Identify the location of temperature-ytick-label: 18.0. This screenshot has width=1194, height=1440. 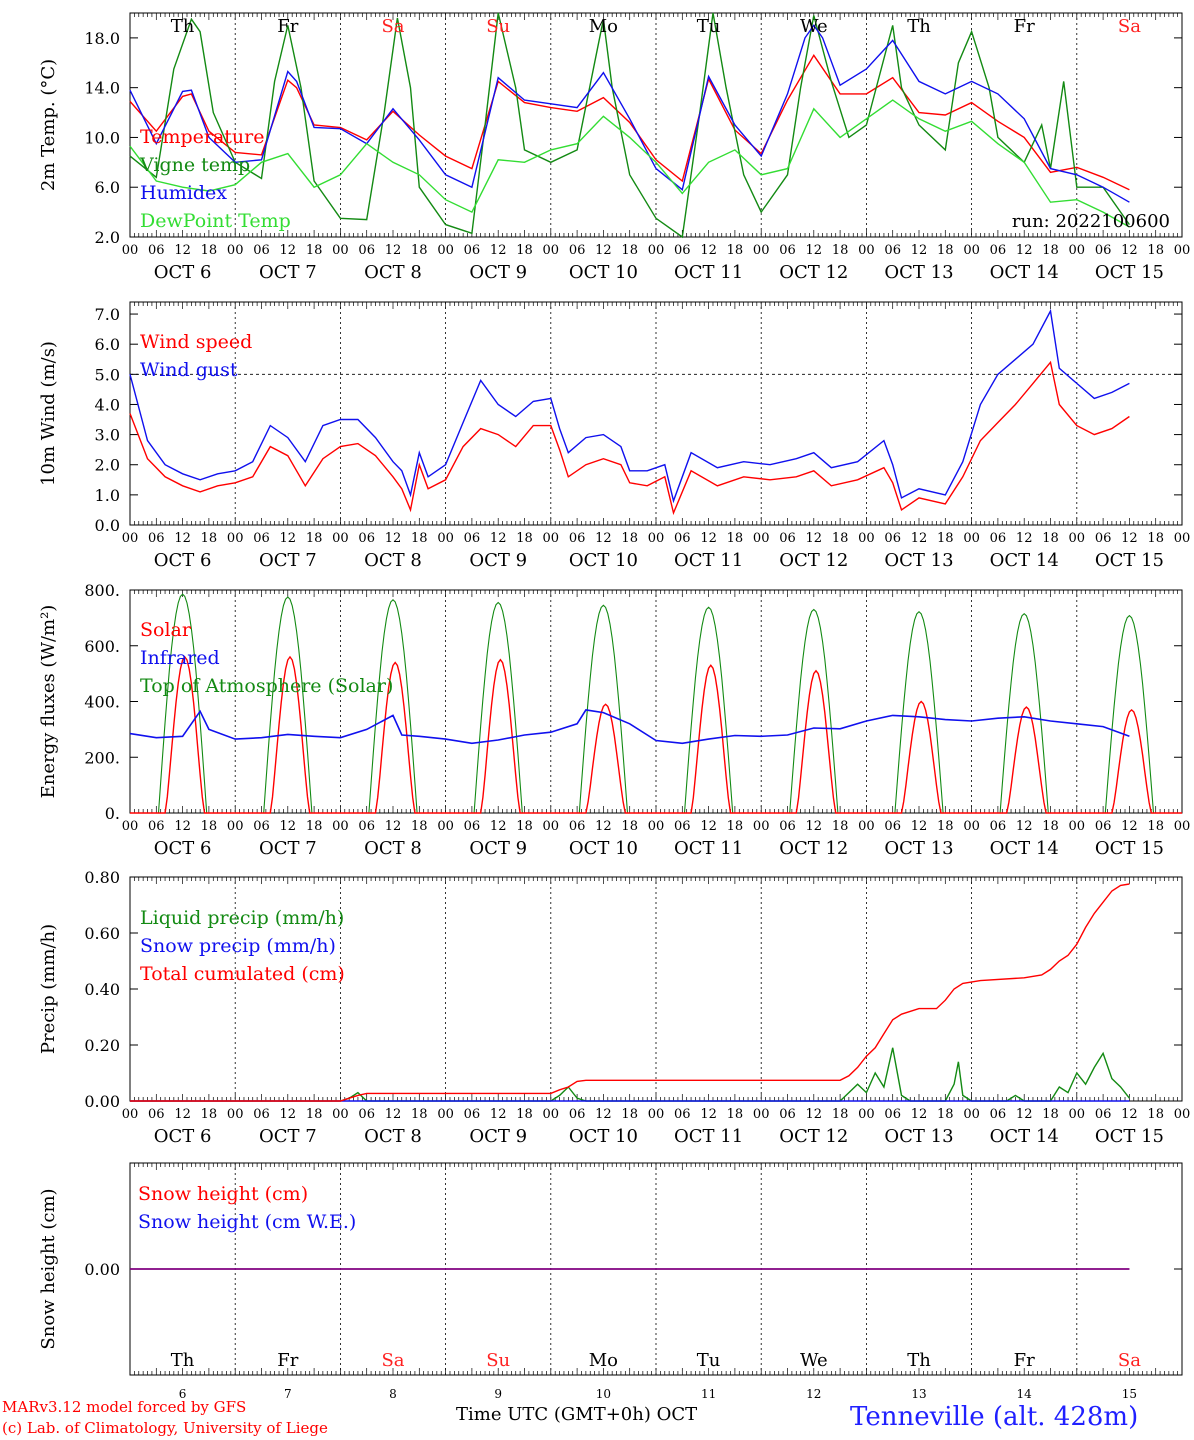
(102, 38).